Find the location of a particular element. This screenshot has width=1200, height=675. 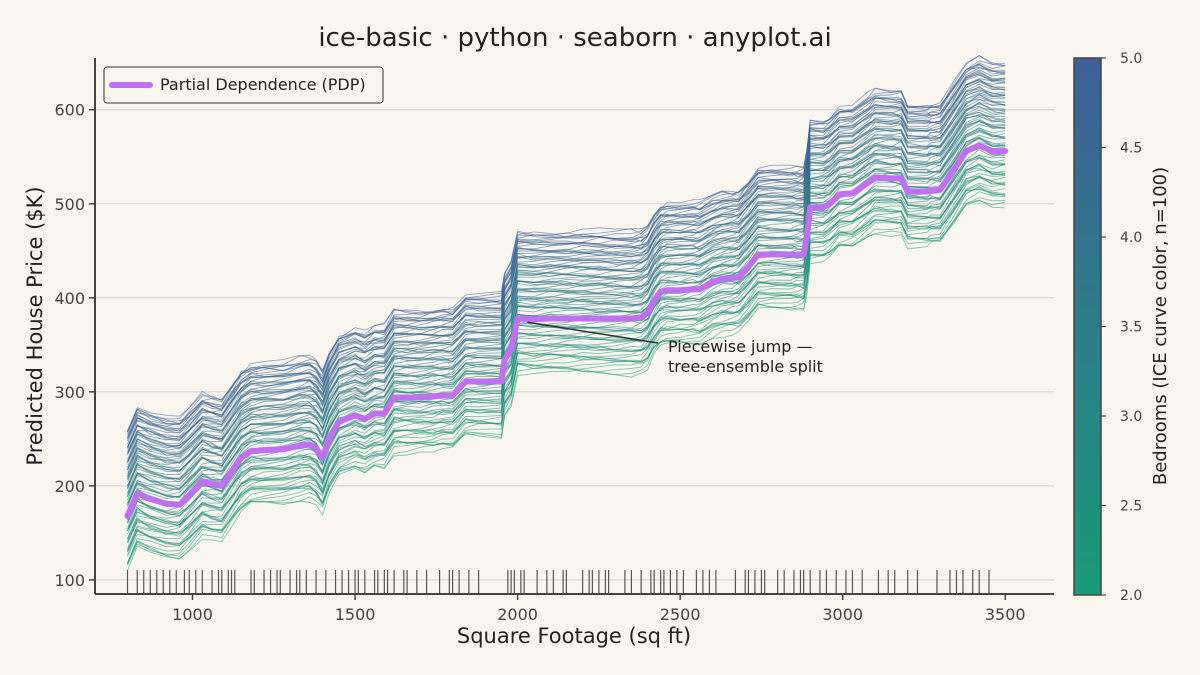

x-tick-label: 3500 is located at coordinates (1005, 614).